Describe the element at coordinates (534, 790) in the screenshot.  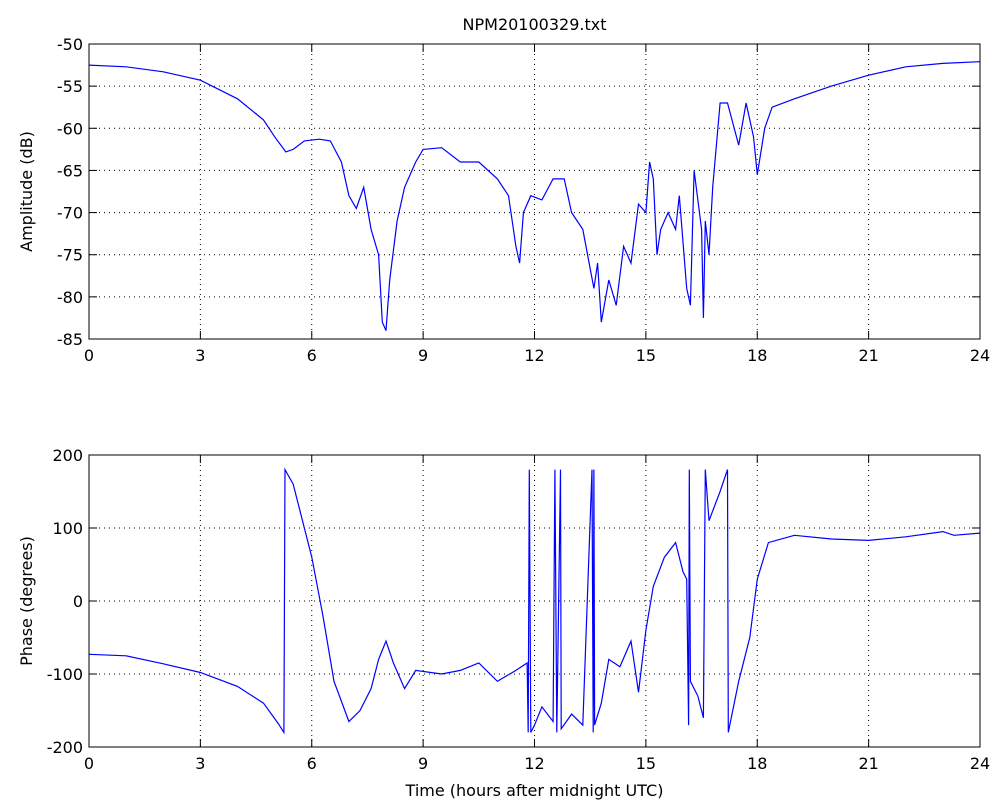
I see `x-axis-label: Time (hours after midnight UTC)` at that location.